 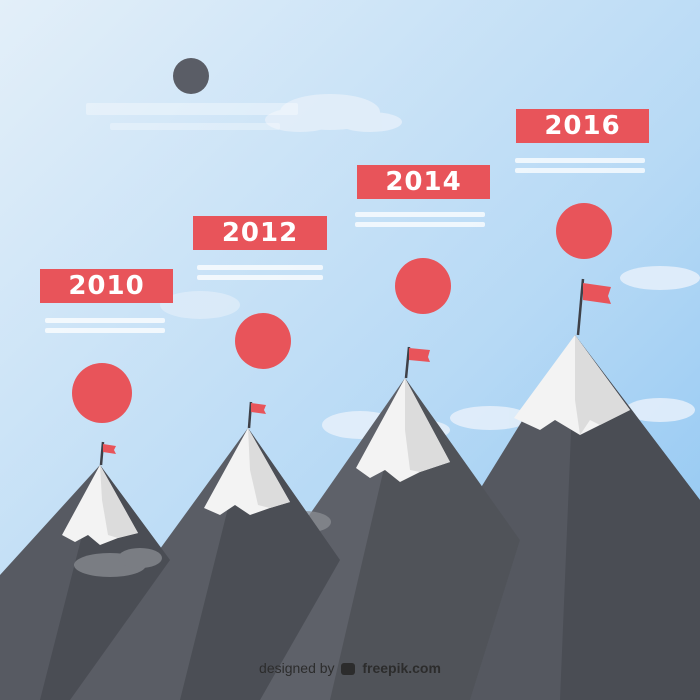 What do you see at coordinates (260, 233) in the screenshot?
I see `year-label-2012: 2012` at bounding box center [260, 233].